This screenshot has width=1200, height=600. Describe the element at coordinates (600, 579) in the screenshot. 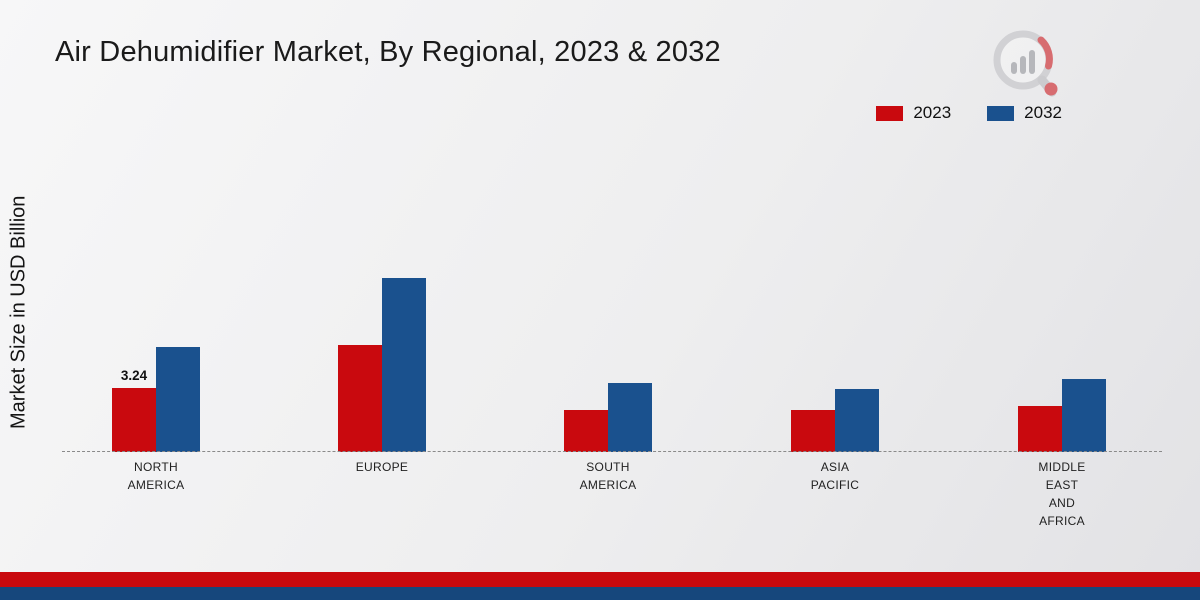

I see `footer-stripe-red` at that location.